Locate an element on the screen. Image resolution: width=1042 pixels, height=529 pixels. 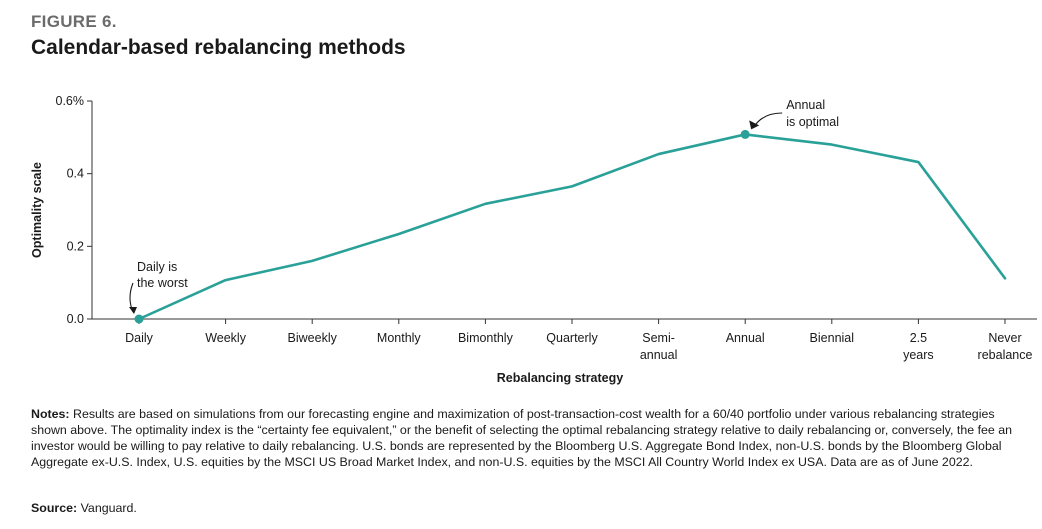
x-tick-label: Monthly is located at coordinates (399, 338).